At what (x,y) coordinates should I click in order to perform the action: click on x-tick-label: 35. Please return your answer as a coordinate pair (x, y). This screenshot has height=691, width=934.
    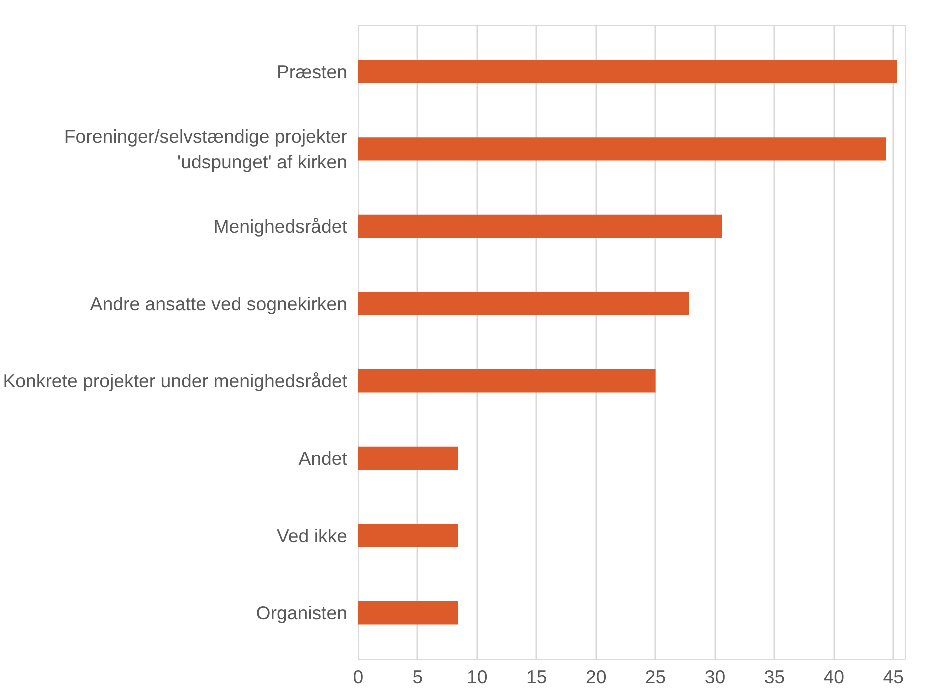
    Looking at the image, I should click on (775, 677).